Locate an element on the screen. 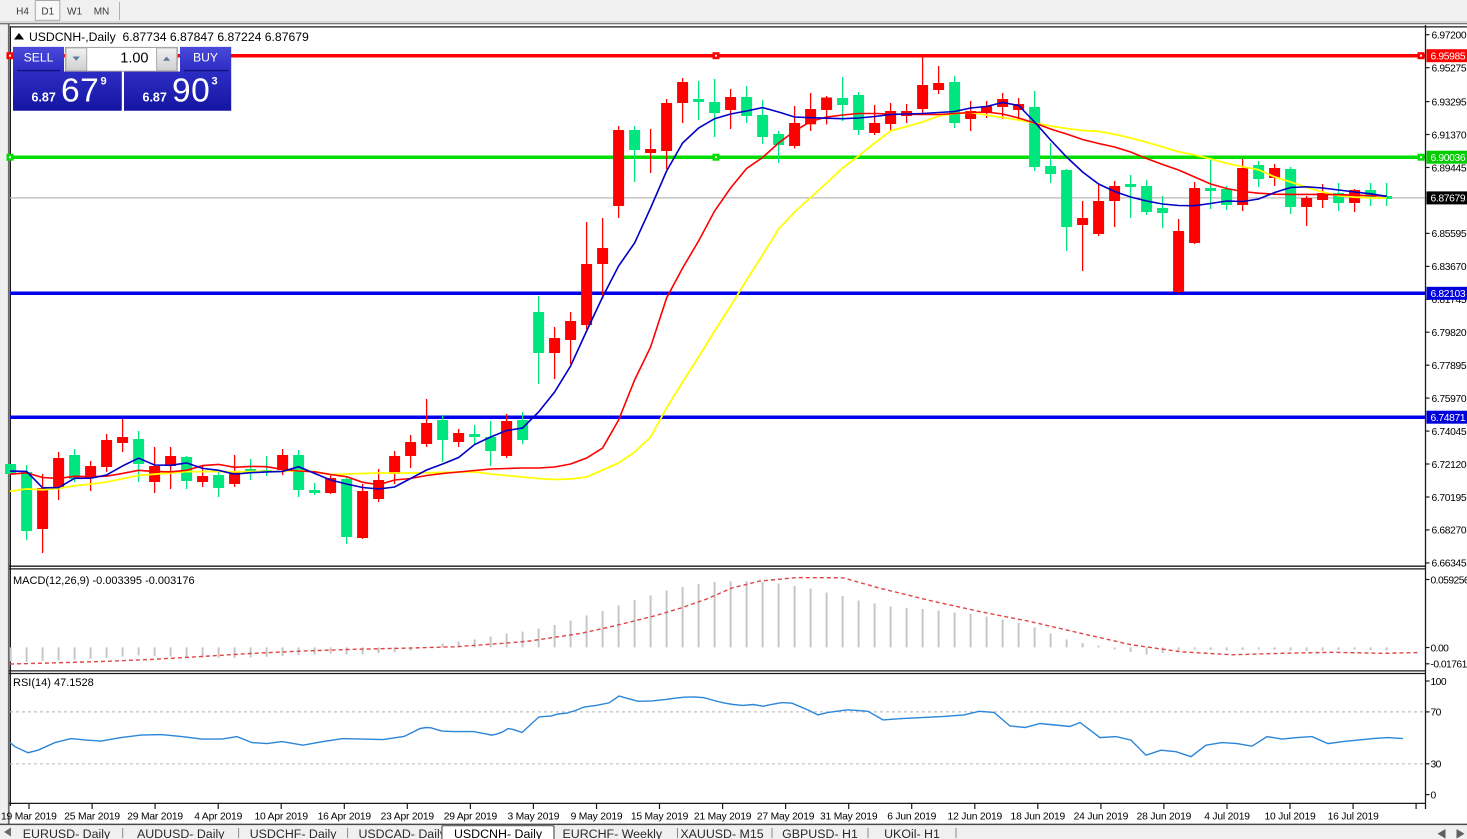  svg-text: 6.87679 is located at coordinates (1448, 199).